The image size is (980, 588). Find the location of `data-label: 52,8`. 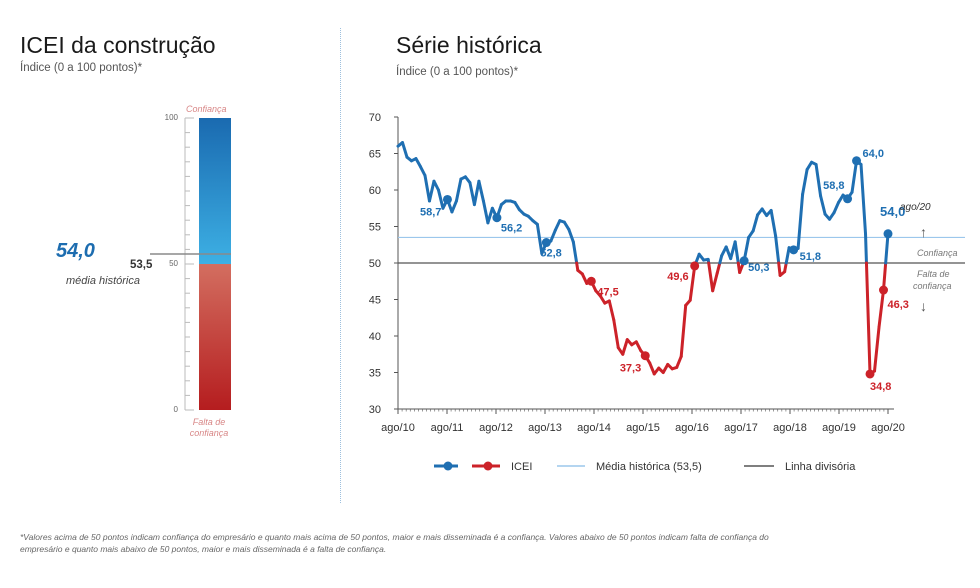

data-label: 52,8 is located at coordinates (550, 254).